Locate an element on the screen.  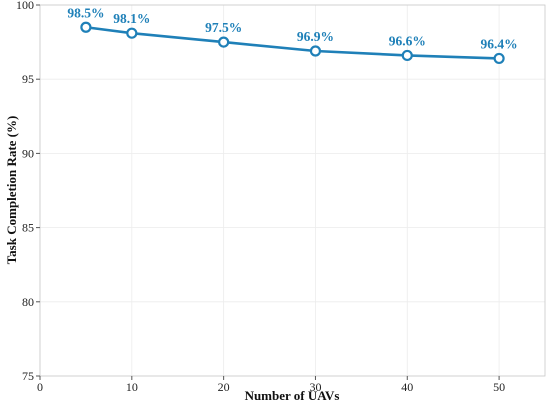
y-tick-label: 95 is located at coordinates (28, 79).